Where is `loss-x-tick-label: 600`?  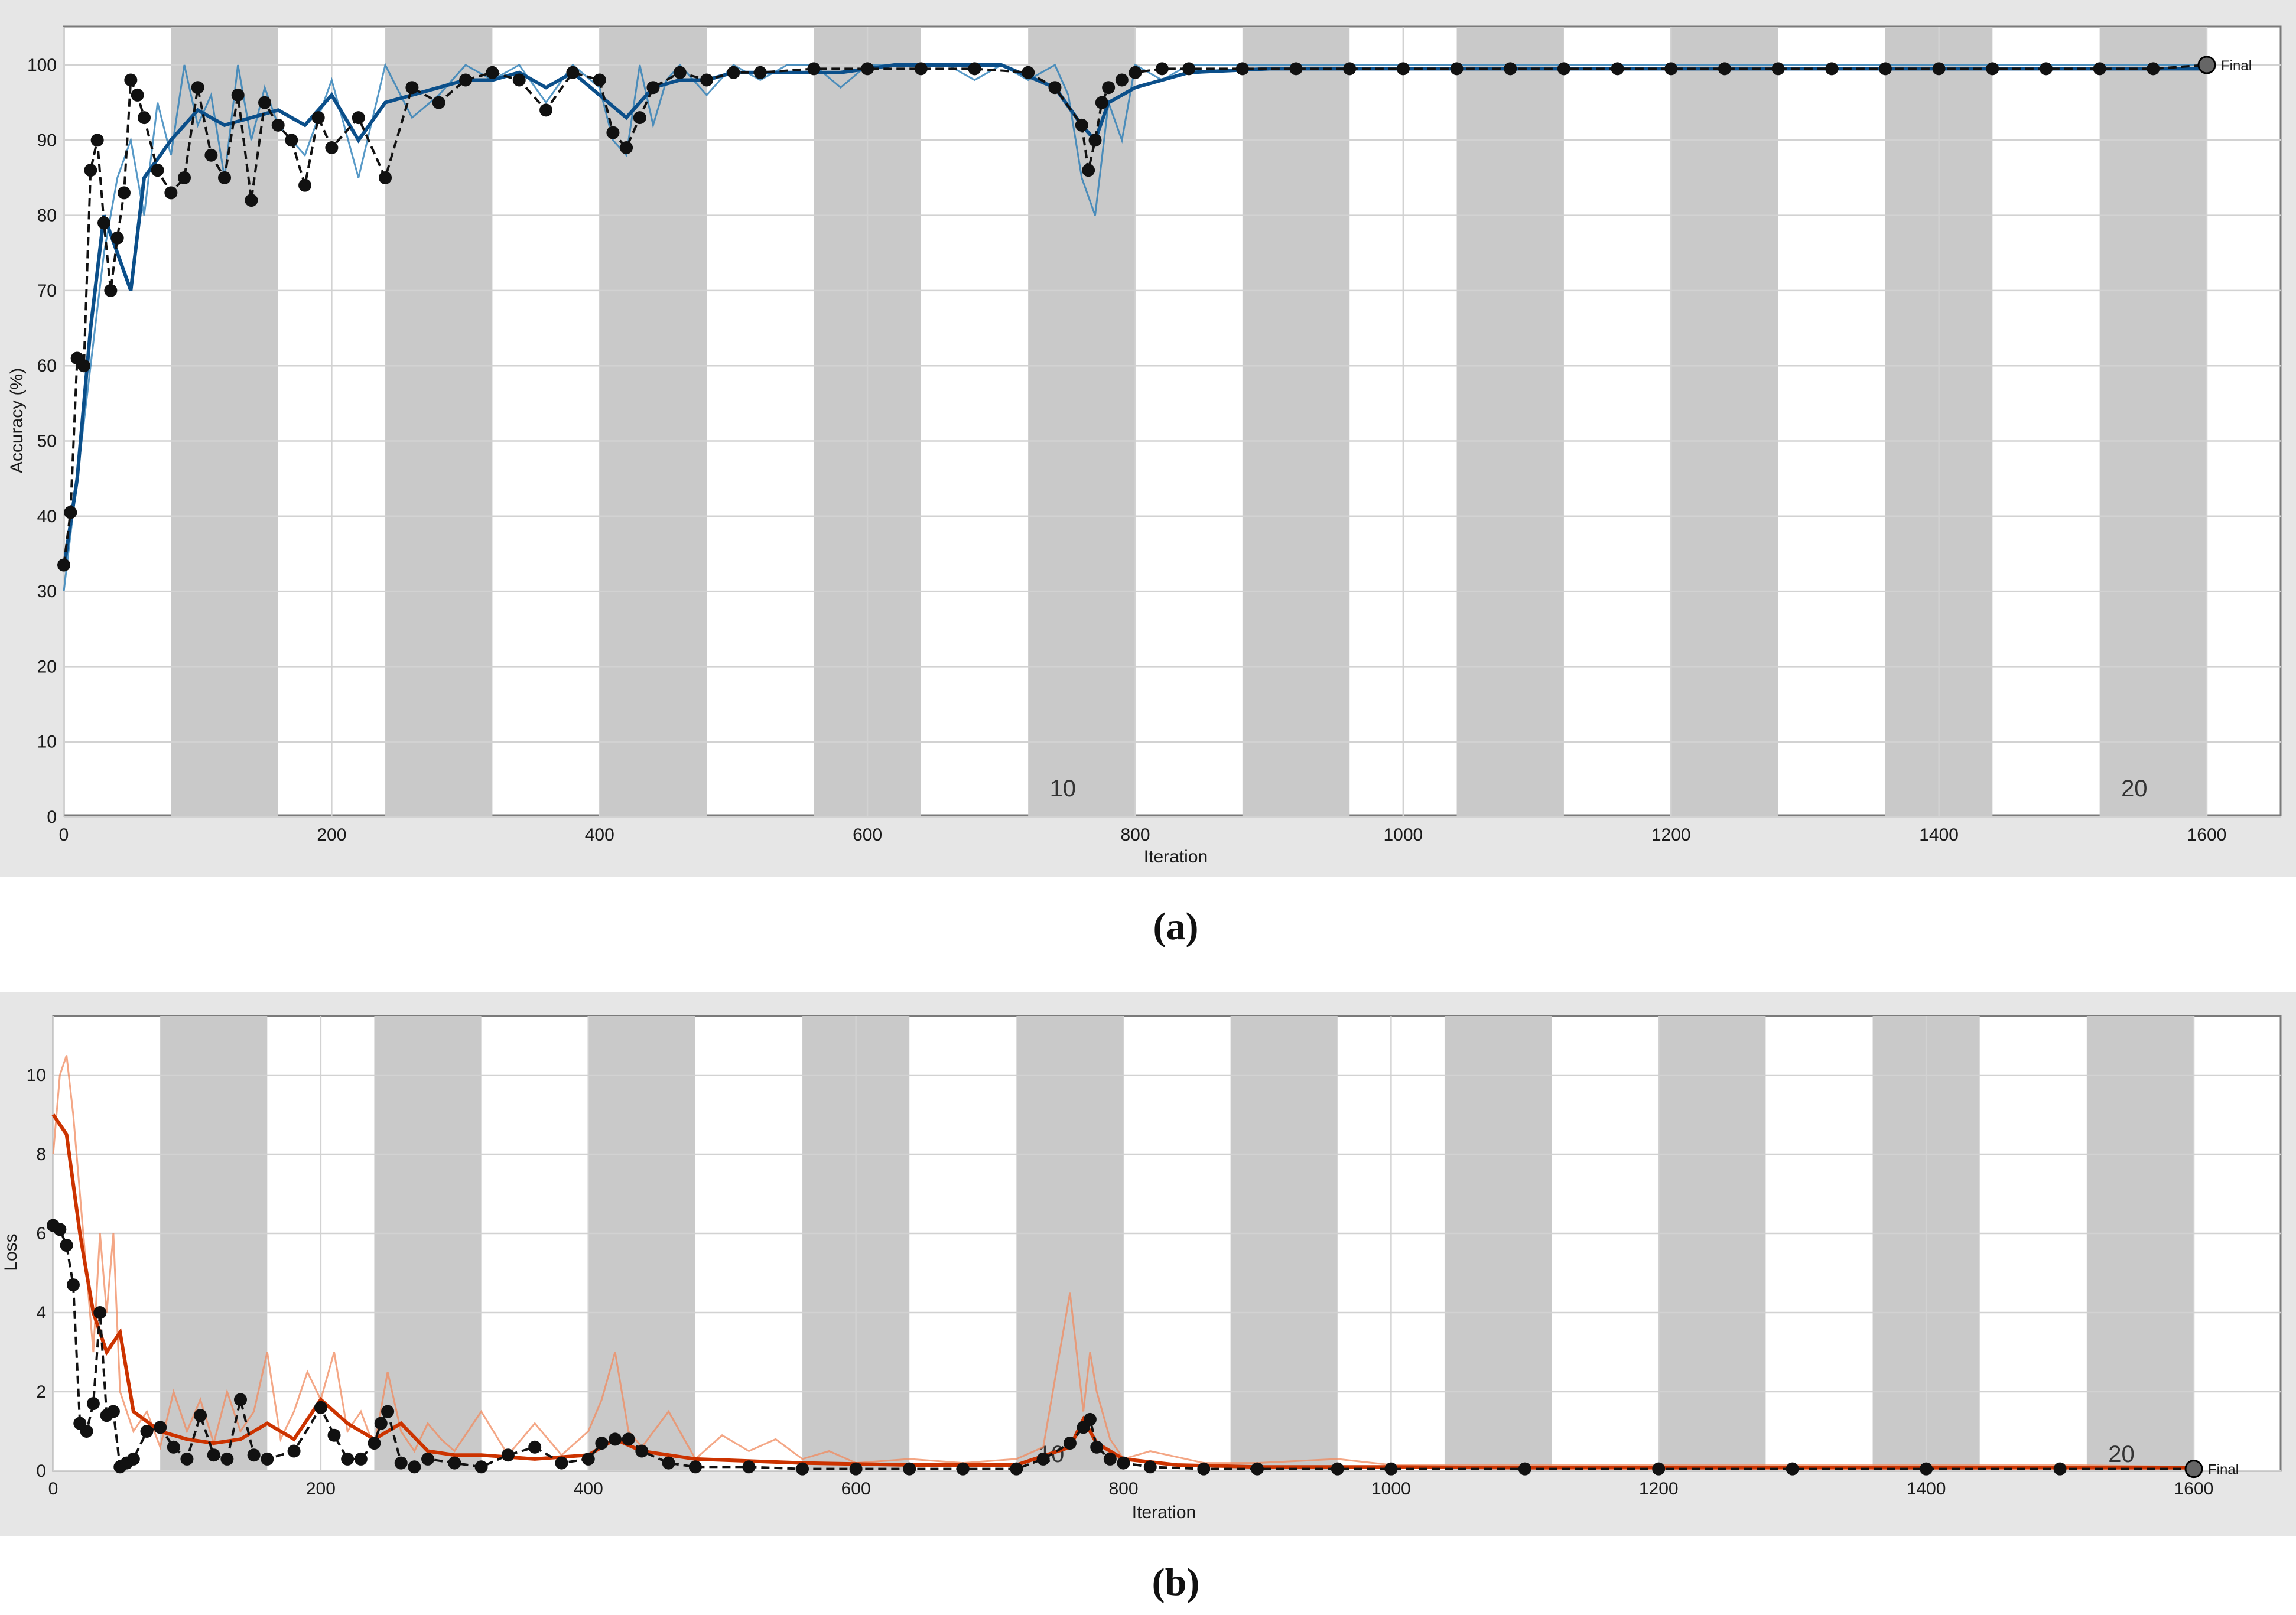
loss-x-tick-label: 600 is located at coordinates (856, 1489).